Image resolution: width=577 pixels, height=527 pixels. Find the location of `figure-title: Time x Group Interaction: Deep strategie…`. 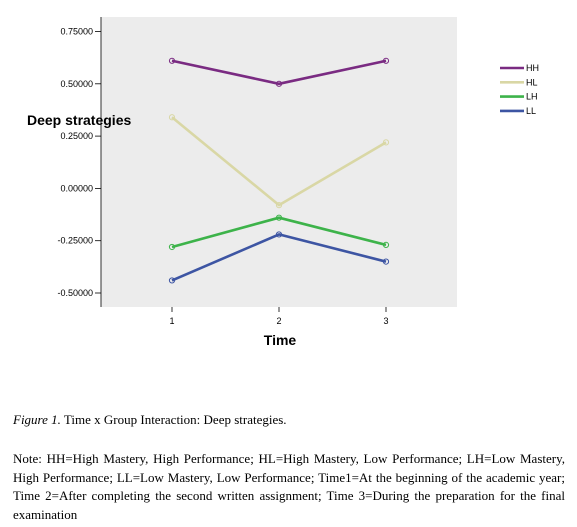

figure-title: Time x Group Interaction: Deep strategie… is located at coordinates (173, 419).